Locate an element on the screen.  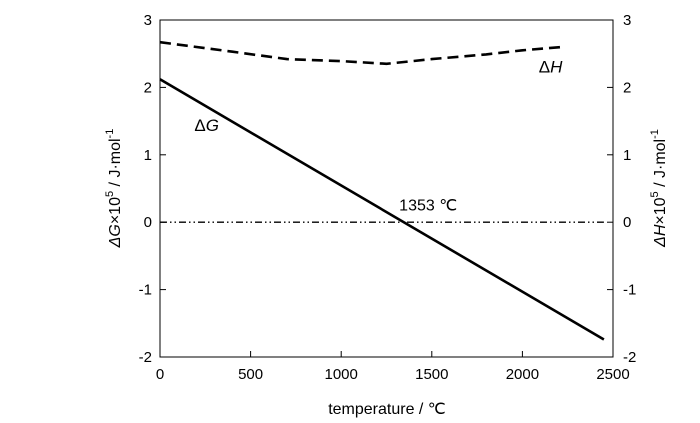
x-tick-label: 2000 is located at coordinates (522, 374).